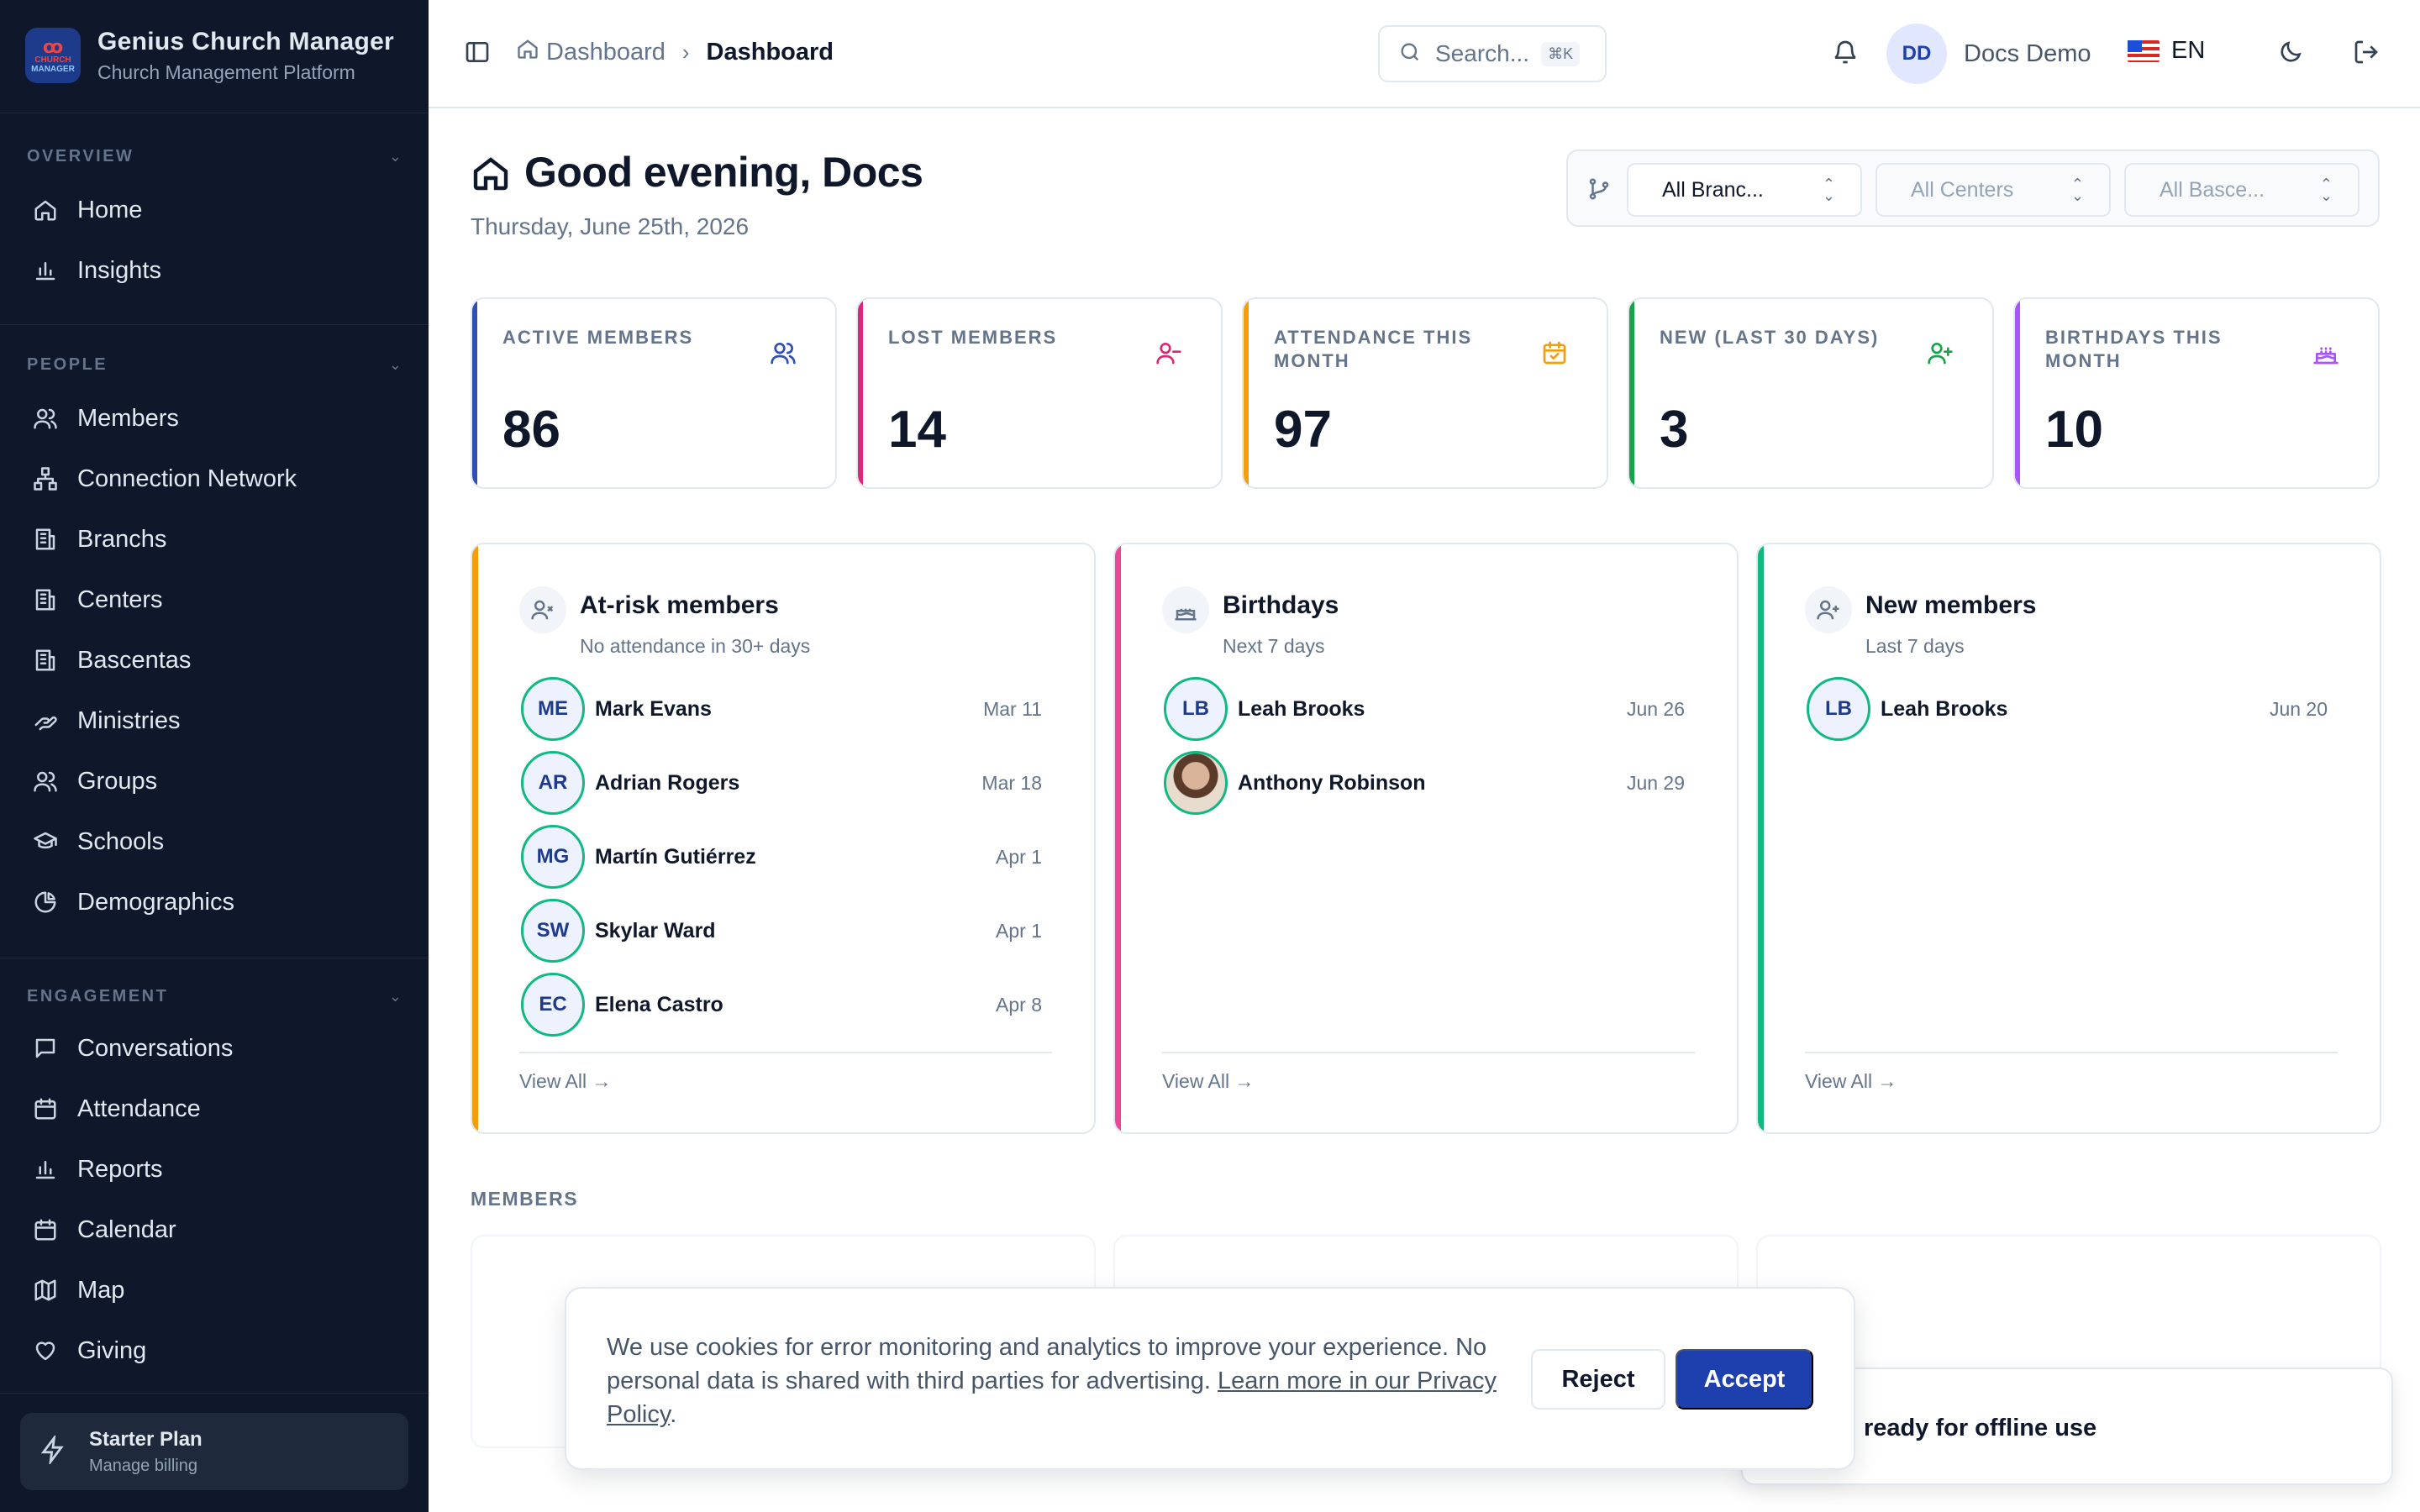 Image resolution: width=2420 pixels, height=1512 pixels. I want to click on sidebar-item-attendance: Attendance, so click(214, 1109).